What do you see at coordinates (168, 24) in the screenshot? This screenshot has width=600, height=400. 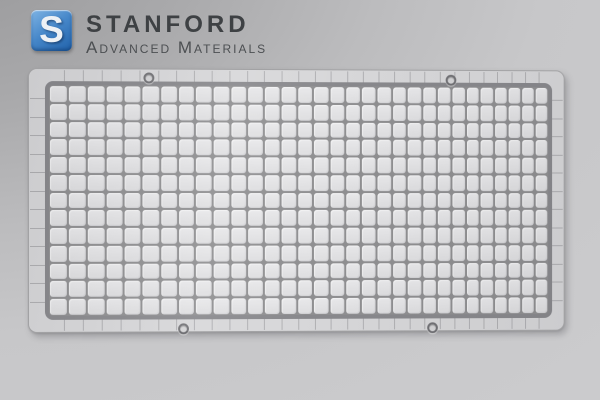 I see `brand-title: STANFORD` at bounding box center [168, 24].